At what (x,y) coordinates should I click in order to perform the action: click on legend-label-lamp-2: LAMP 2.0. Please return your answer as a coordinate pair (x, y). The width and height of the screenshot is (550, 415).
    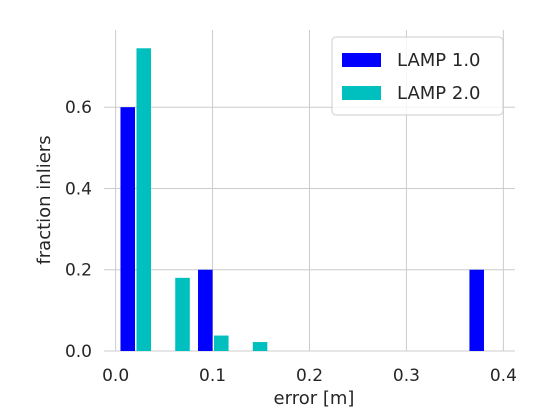
    Looking at the image, I should click on (439, 93).